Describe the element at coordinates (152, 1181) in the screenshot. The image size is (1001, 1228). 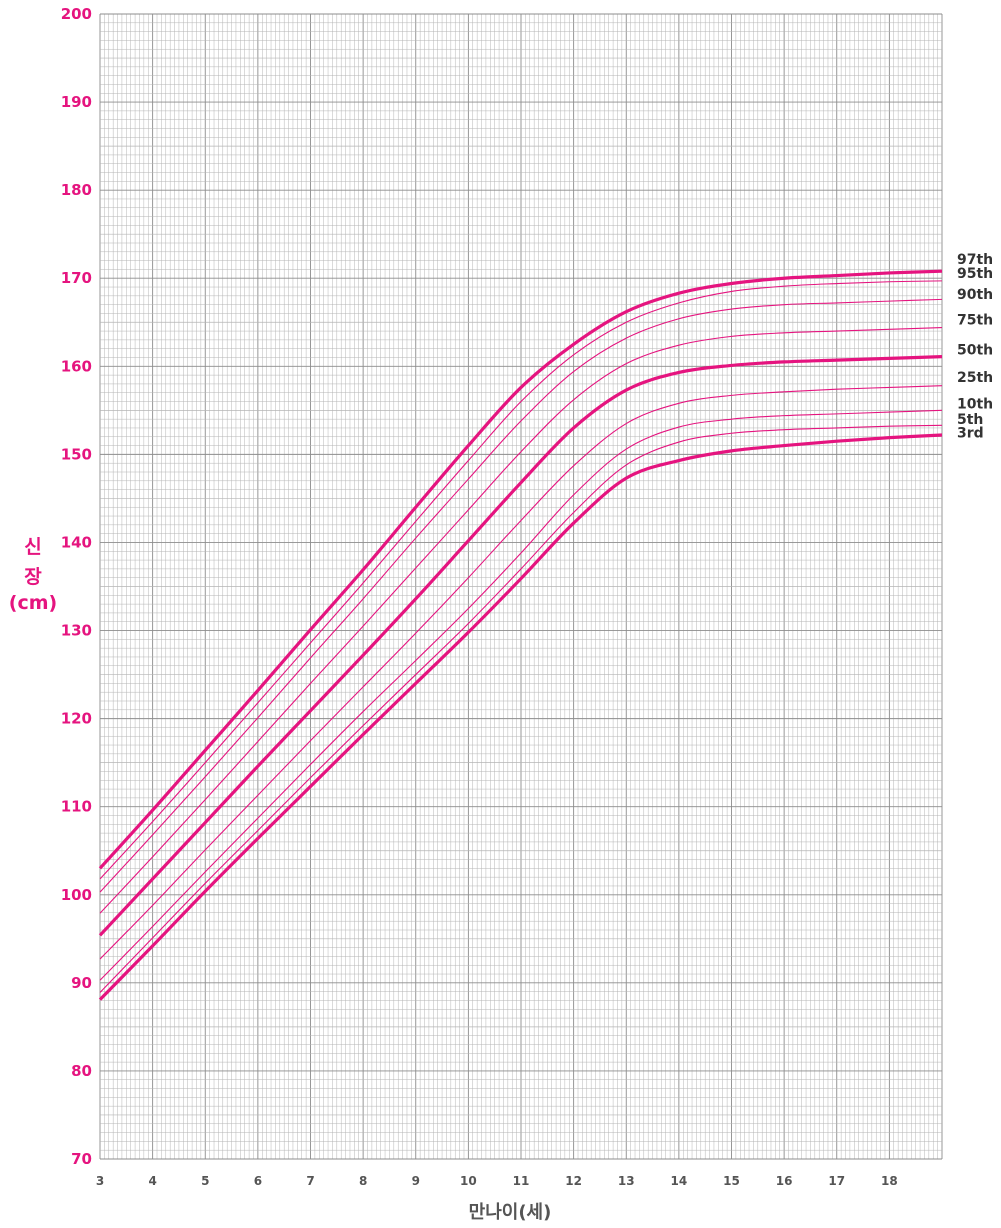
I see `x-tick-label: 4` at that location.